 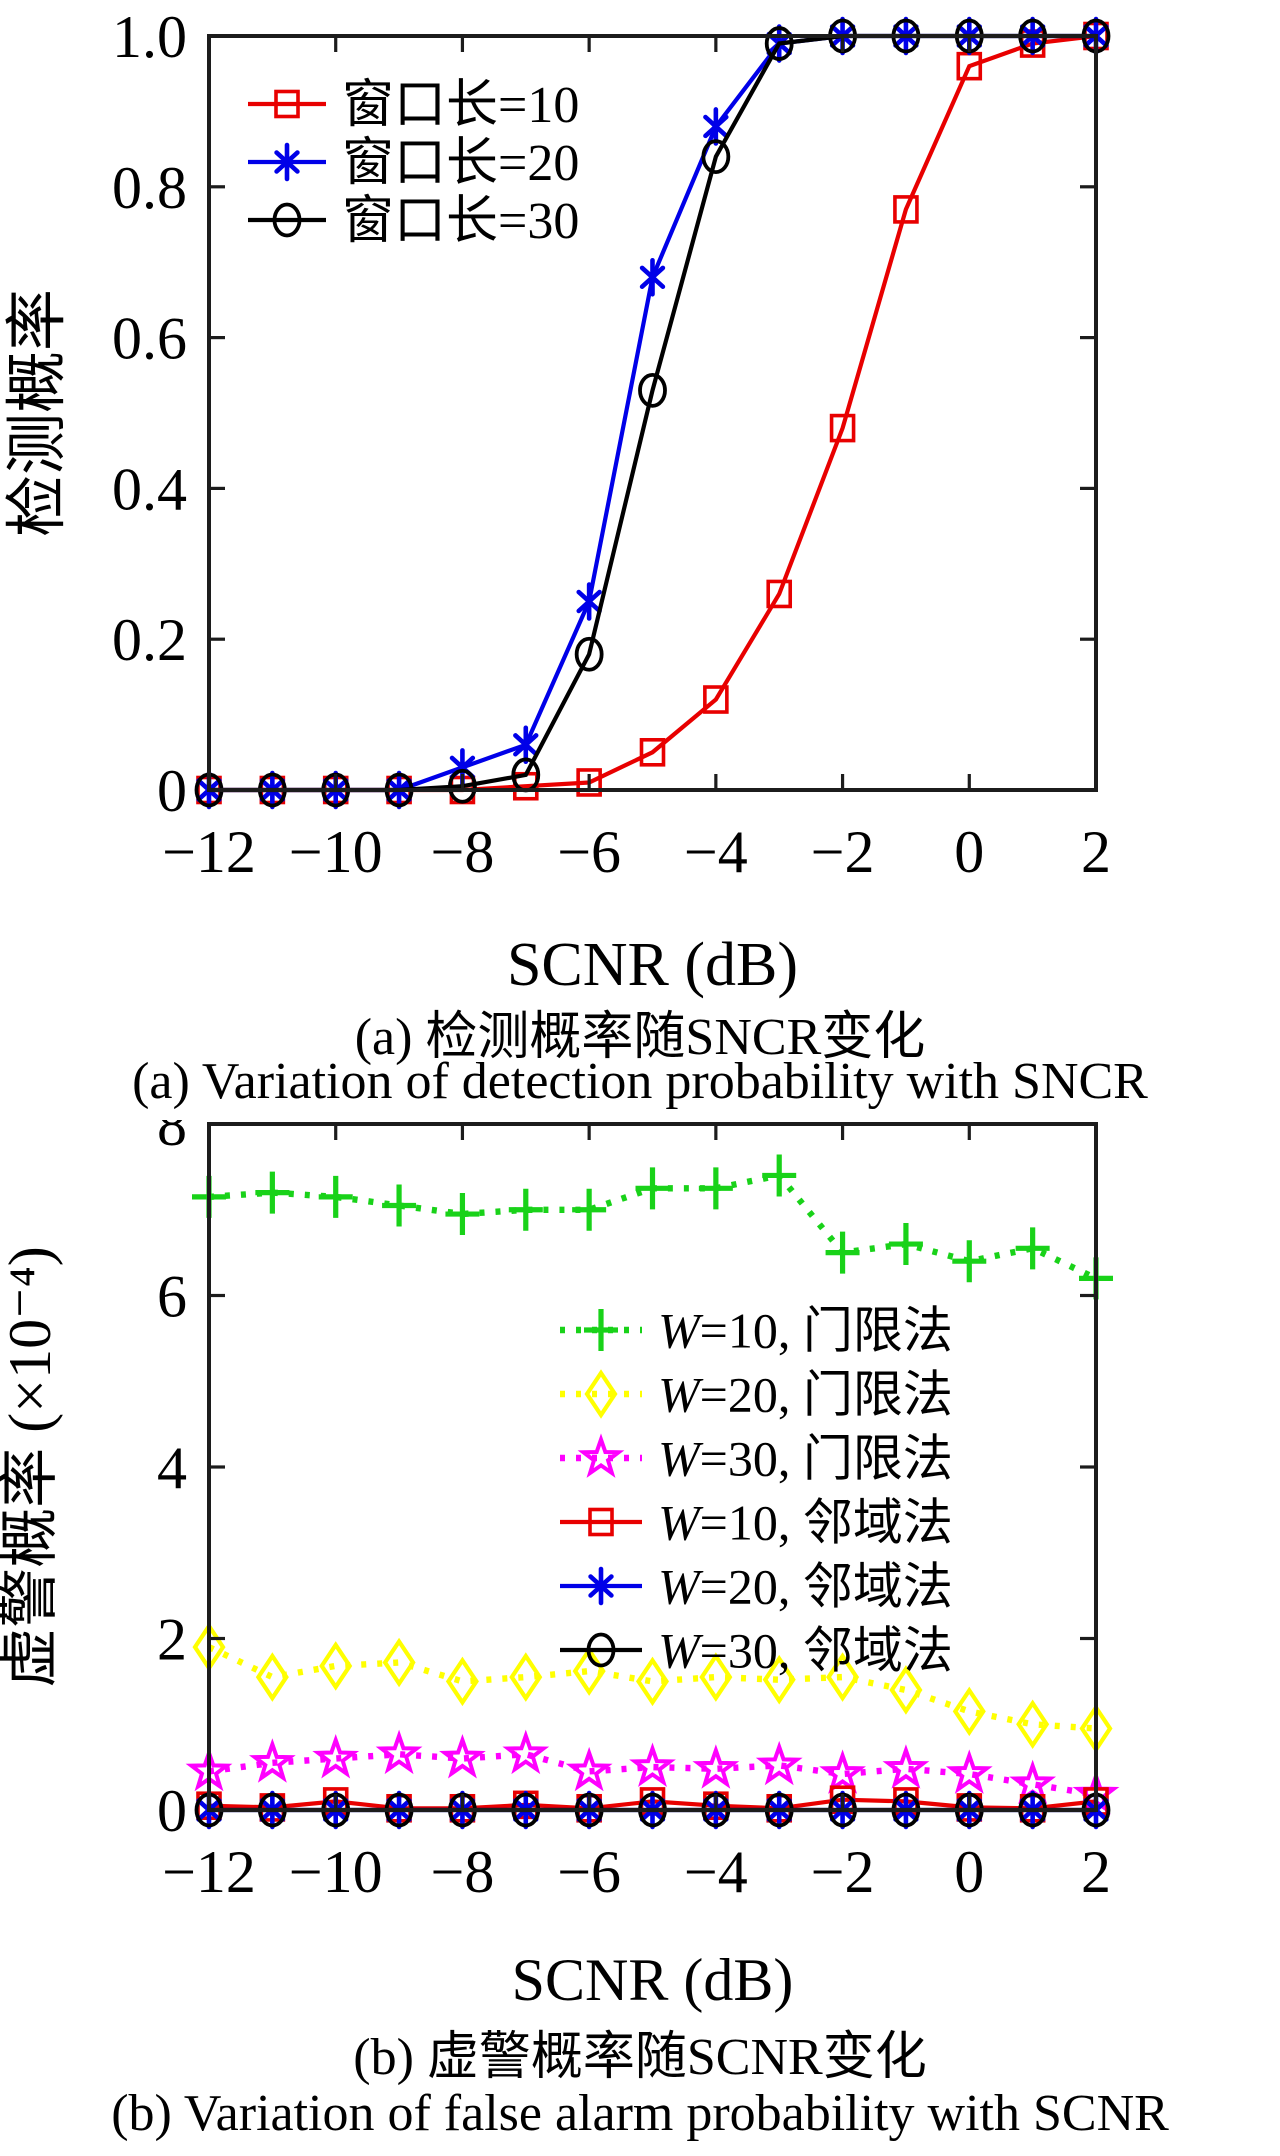 What do you see at coordinates (805, 1651) in the screenshot?
I see `legend-label: W=30, 邻域法` at bounding box center [805, 1651].